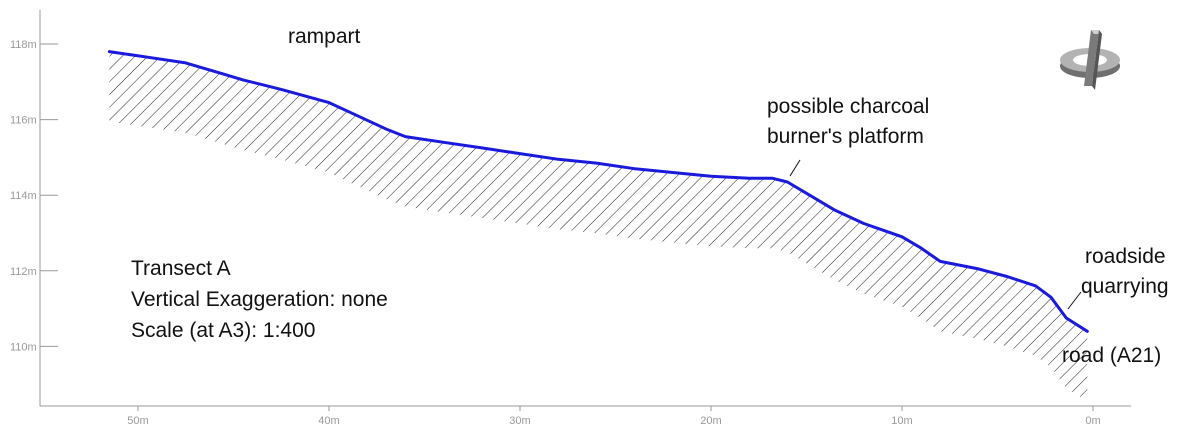 The image size is (1191, 446). What do you see at coordinates (137, 421) in the screenshot?
I see `x-tick-label: 50m` at bounding box center [137, 421].